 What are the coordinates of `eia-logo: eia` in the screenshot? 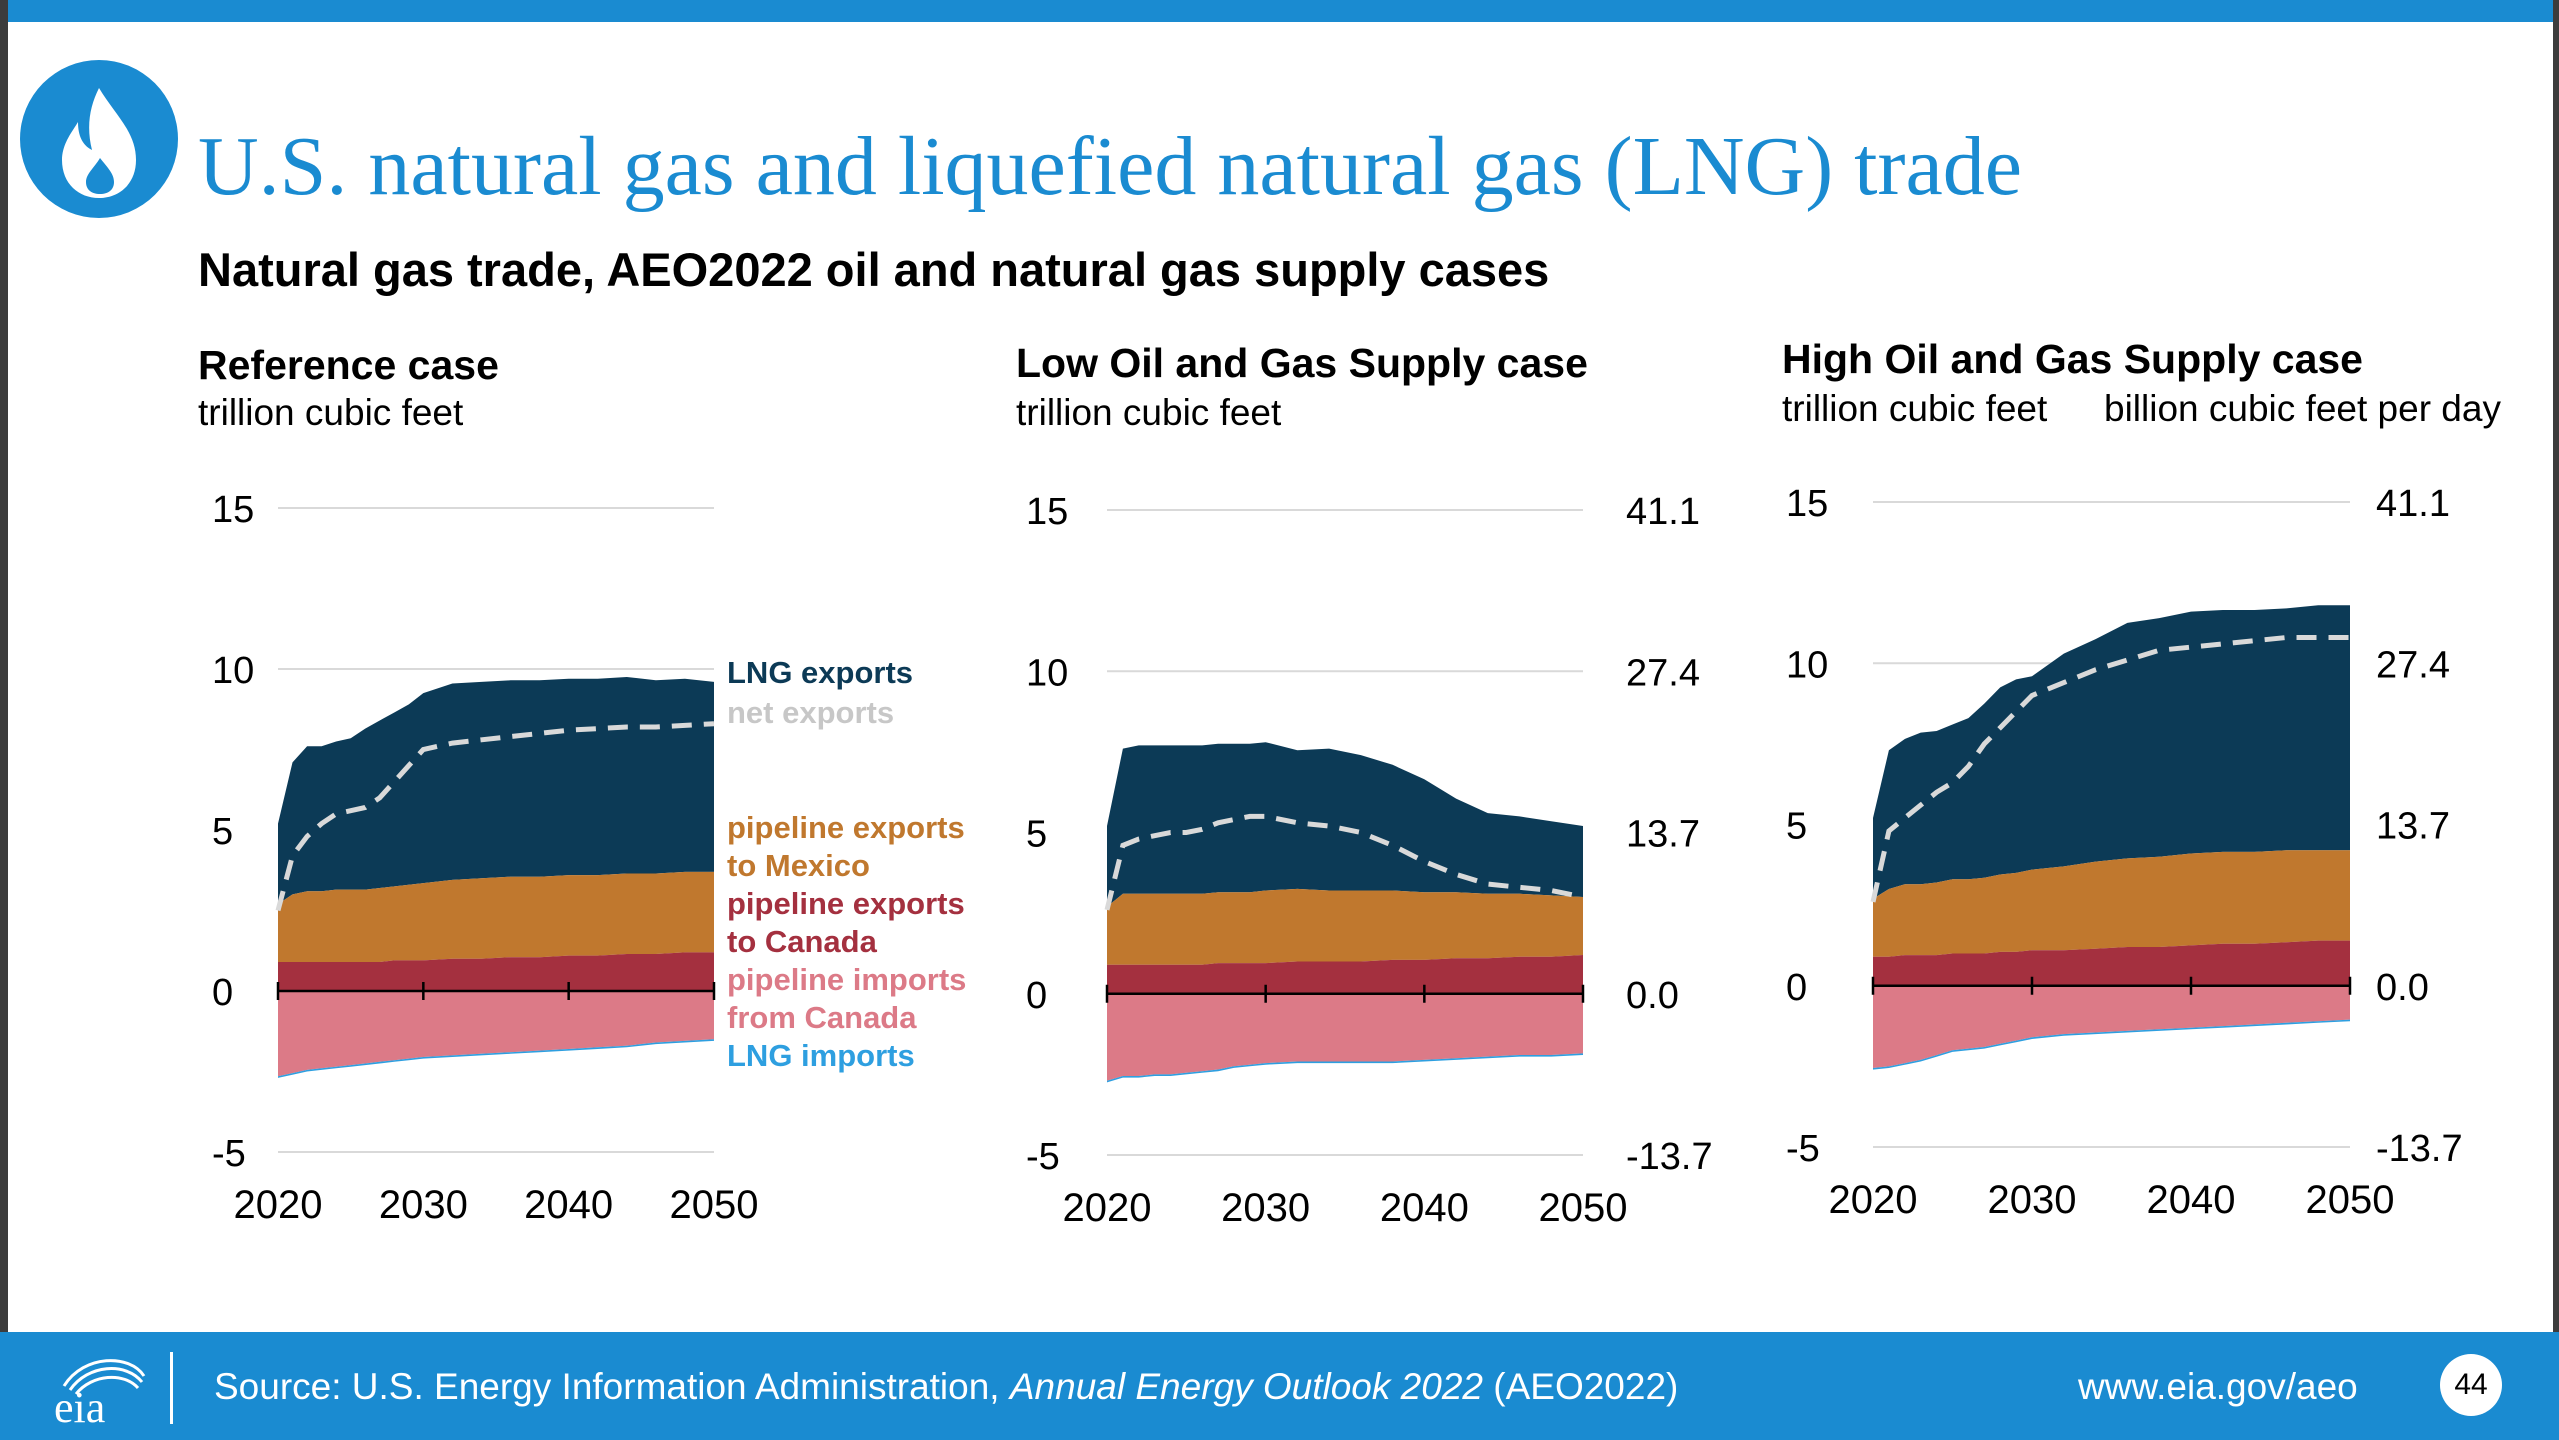 It's located at (99, 1389).